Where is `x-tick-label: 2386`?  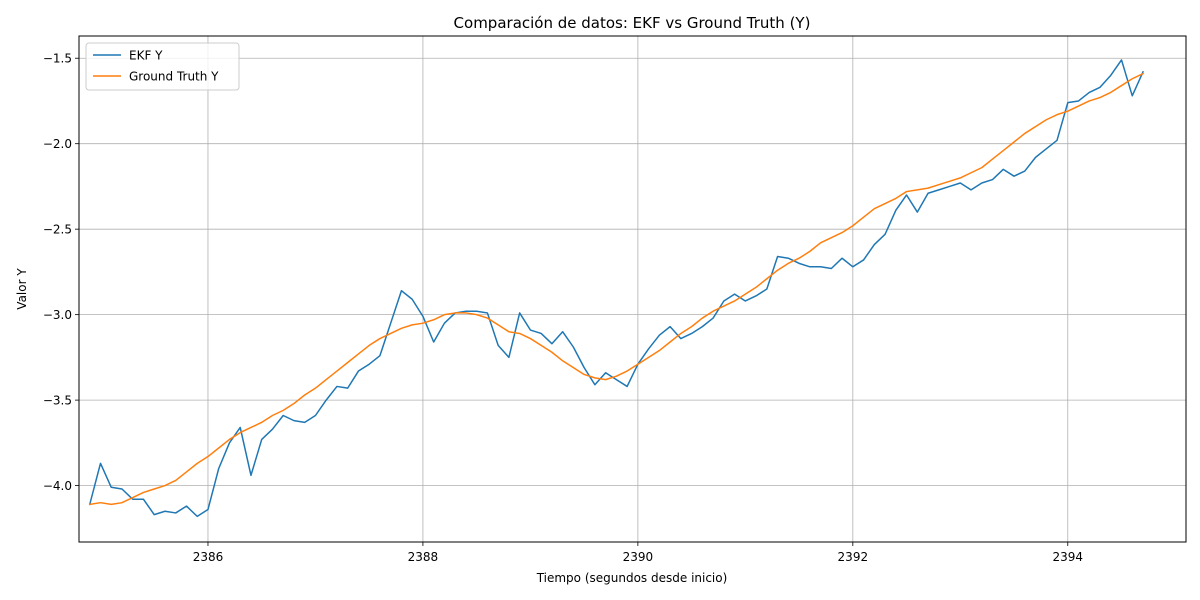
x-tick-label: 2386 is located at coordinates (208, 557).